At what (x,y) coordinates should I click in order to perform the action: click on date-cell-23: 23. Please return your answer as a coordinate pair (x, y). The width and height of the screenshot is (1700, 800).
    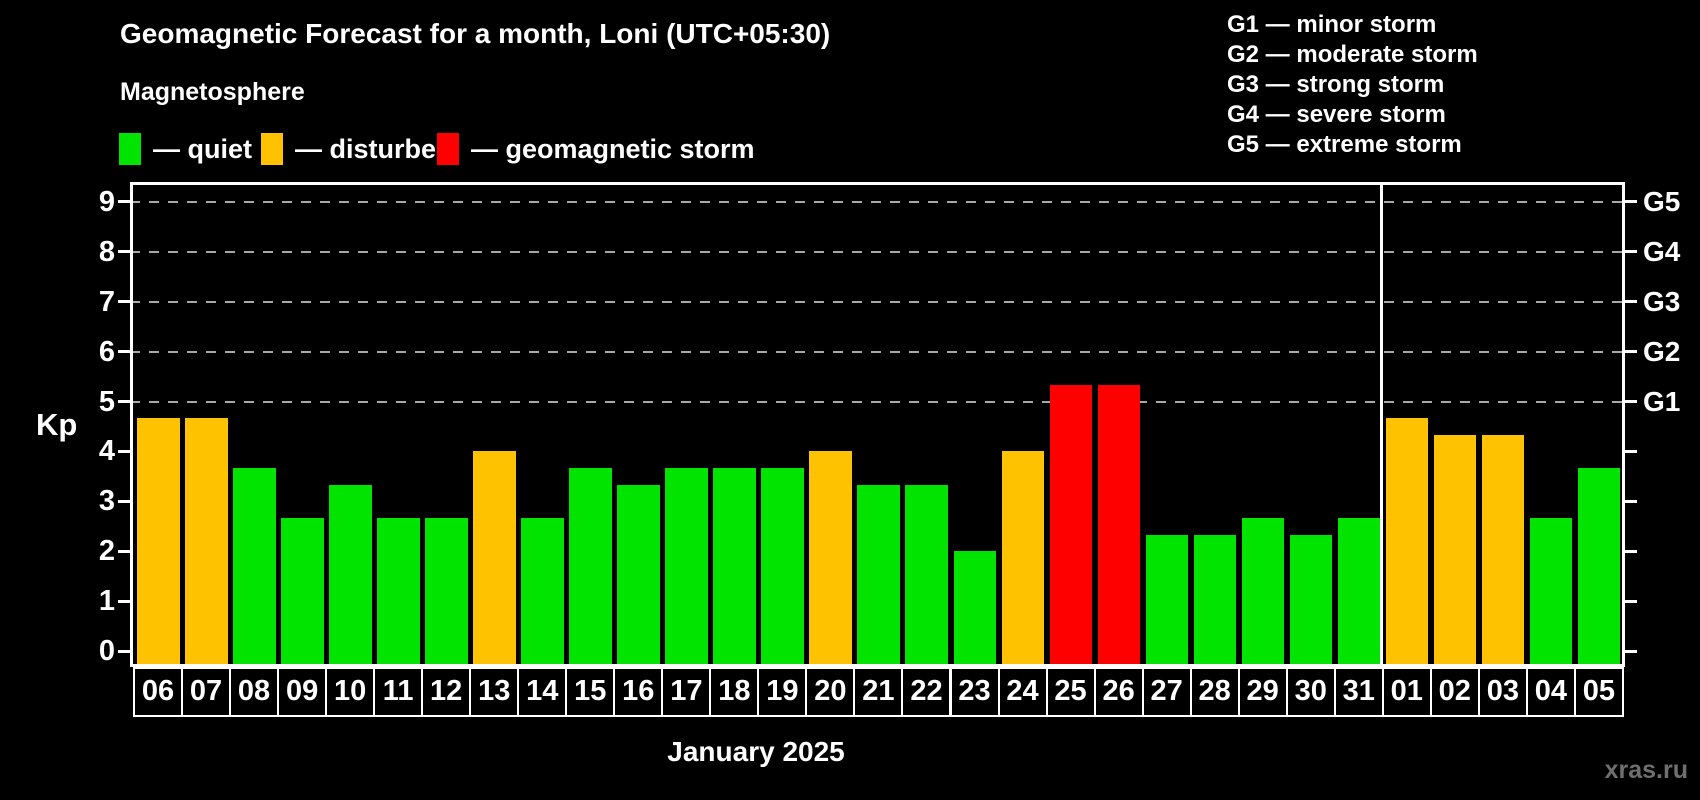
    Looking at the image, I should click on (974, 692).